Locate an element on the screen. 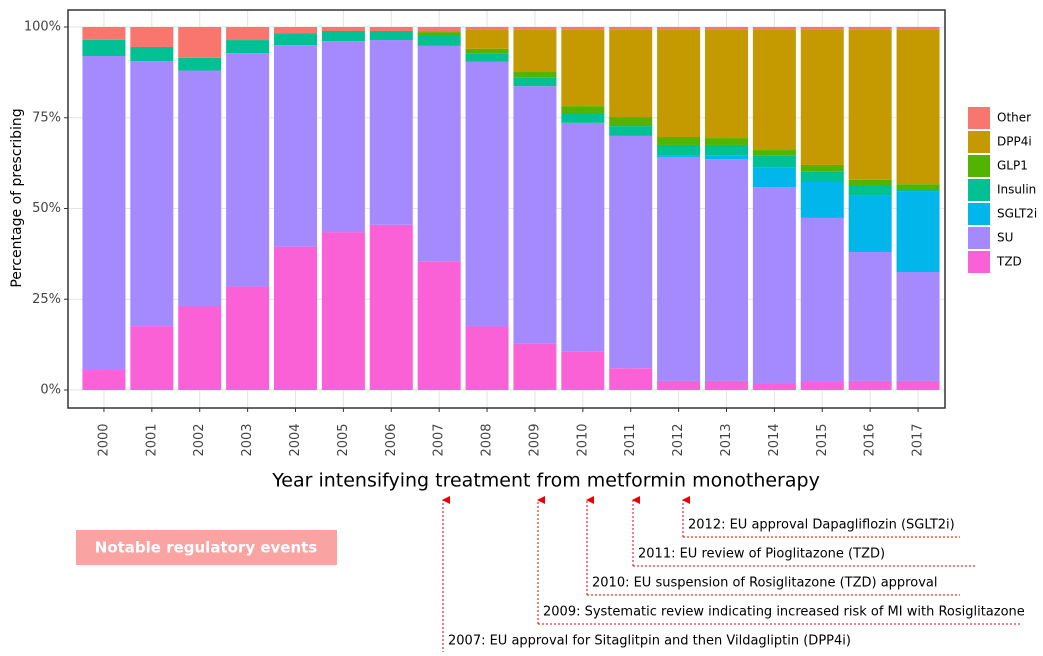 The width and height of the screenshot is (1043, 656). x-tick-label: 2005 is located at coordinates (343, 439).